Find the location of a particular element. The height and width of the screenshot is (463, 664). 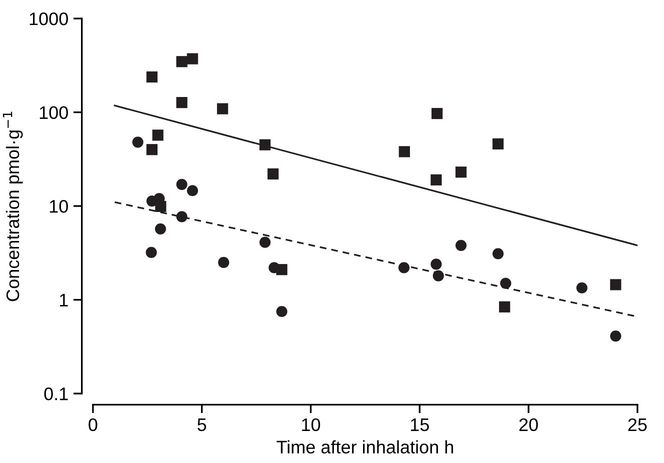

y-tick-label: 1 is located at coordinates (64, 300).